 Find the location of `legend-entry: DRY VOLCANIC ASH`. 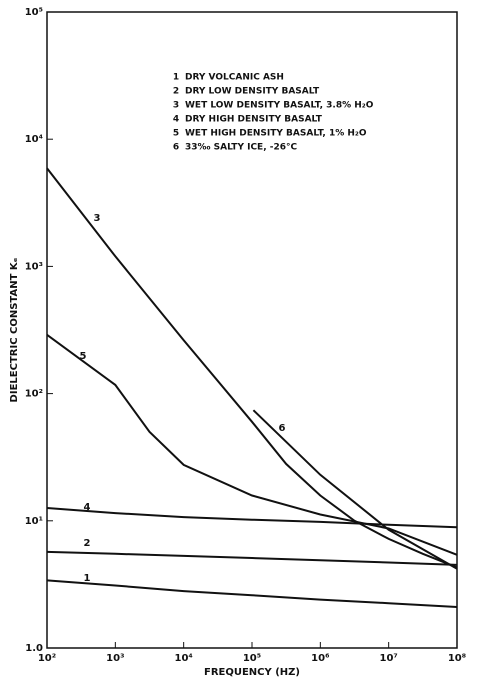

legend-entry: DRY VOLCANIC ASH is located at coordinates (234, 78).